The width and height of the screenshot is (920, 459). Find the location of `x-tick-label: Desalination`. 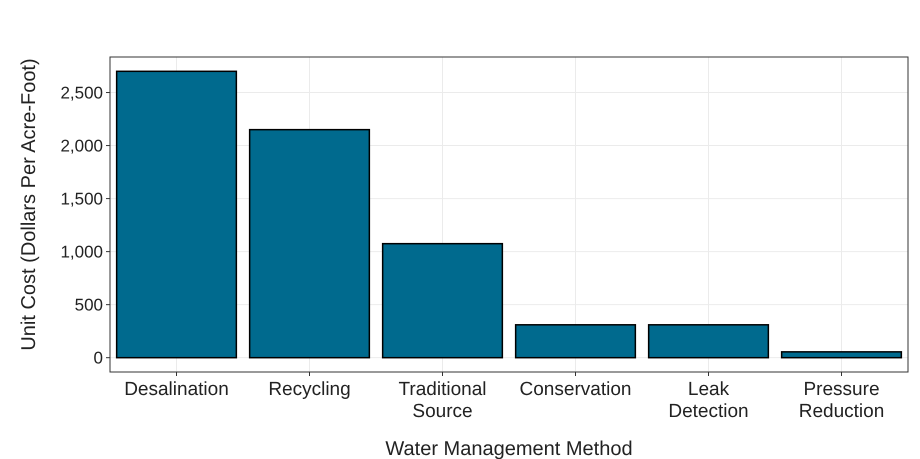

x-tick-label: Desalination is located at coordinates (176, 389).